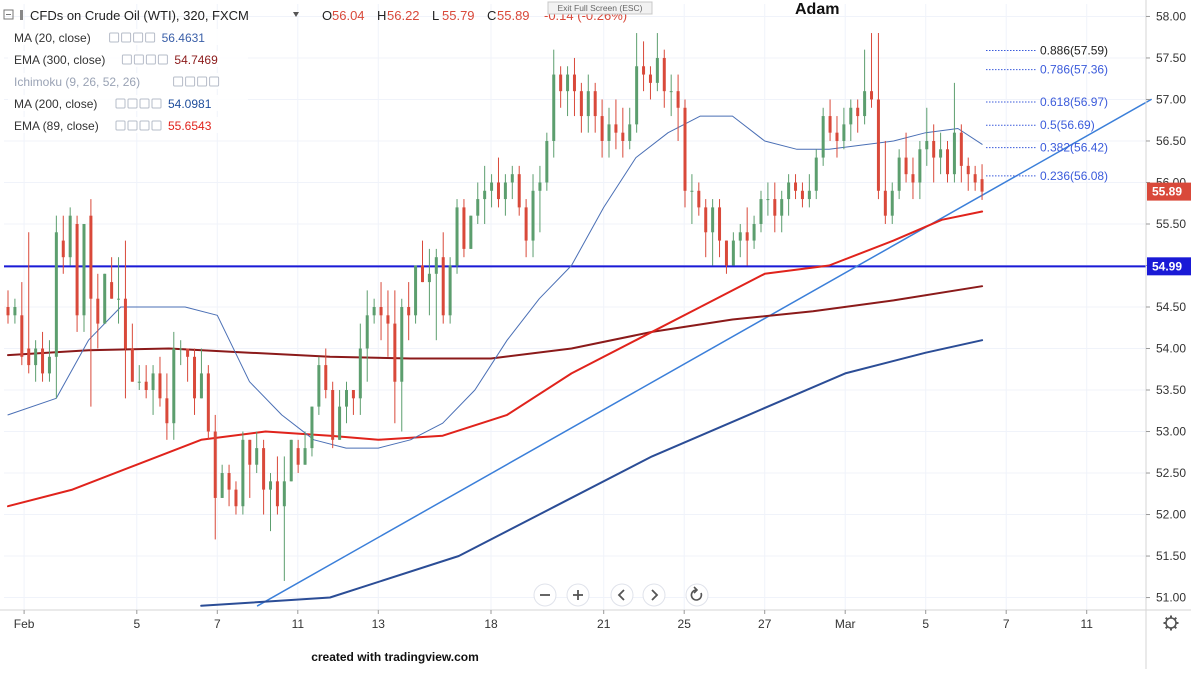 The width and height of the screenshot is (1191, 674). Describe the element at coordinates (435, 15) in the screenshot. I see `svg-text: L` at that location.